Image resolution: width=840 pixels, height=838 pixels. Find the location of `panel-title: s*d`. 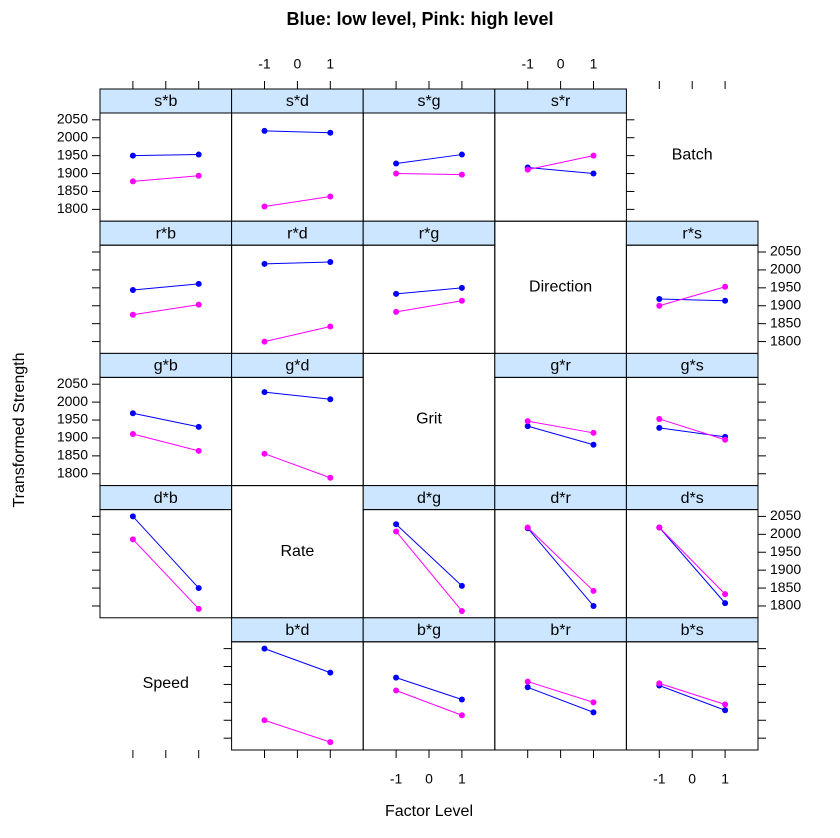

panel-title: s*d is located at coordinates (297, 101).